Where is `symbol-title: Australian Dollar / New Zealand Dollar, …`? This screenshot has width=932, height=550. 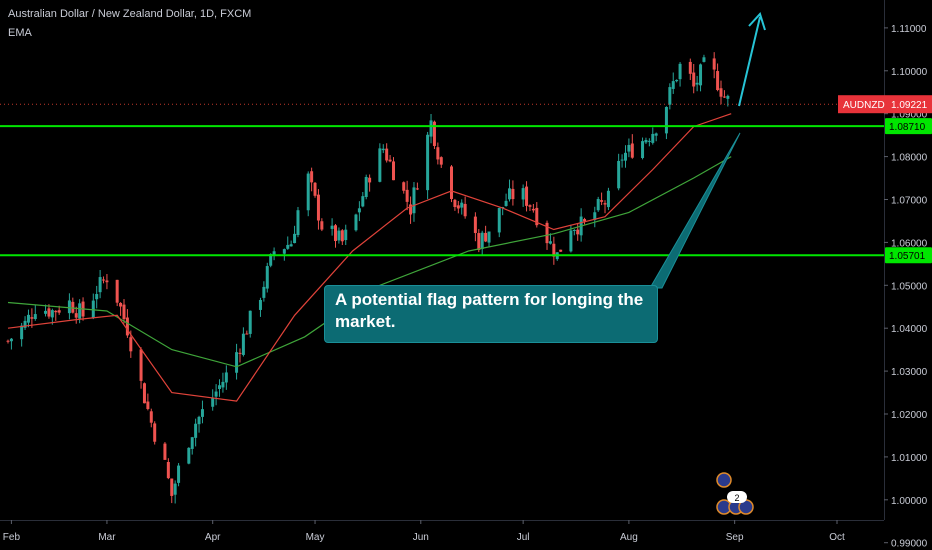
symbol-title: Australian Dollar / New Zealand Dollar, … is located at coordinates (130, 14).